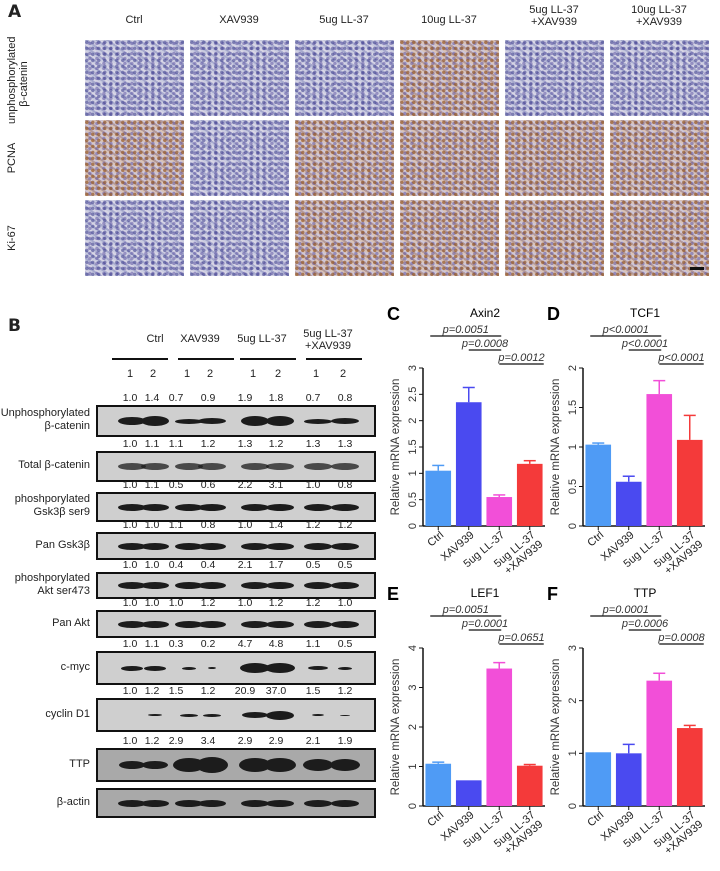 The width and height of the screenshot is (720, 871). What do you see at coordinates (520, 358) in the screenshot?
I see `p-value-label: p=0.0012` at bounding box center [520, 358].